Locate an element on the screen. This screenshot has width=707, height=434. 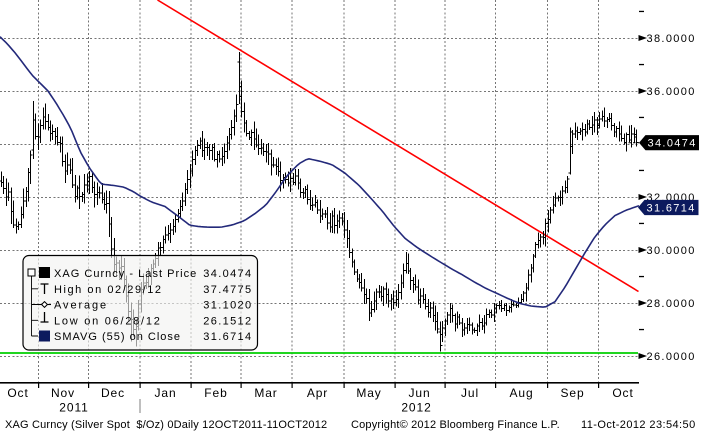
svg-text: Average is located at coordinates (81, 306).